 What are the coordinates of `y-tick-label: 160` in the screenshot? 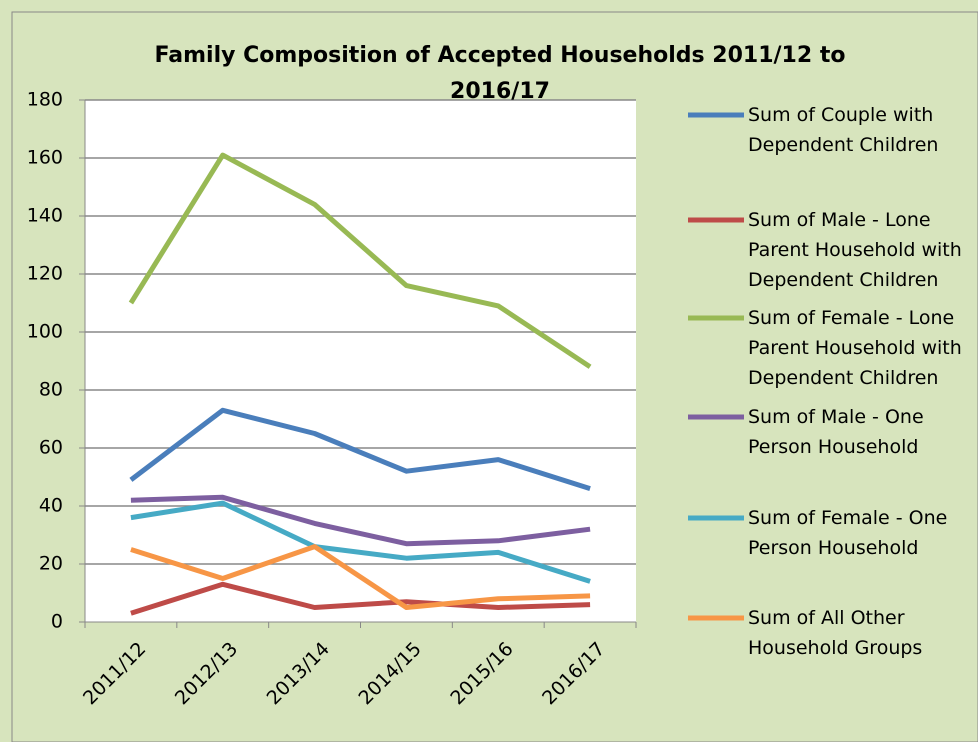 It's located at (45, 158).